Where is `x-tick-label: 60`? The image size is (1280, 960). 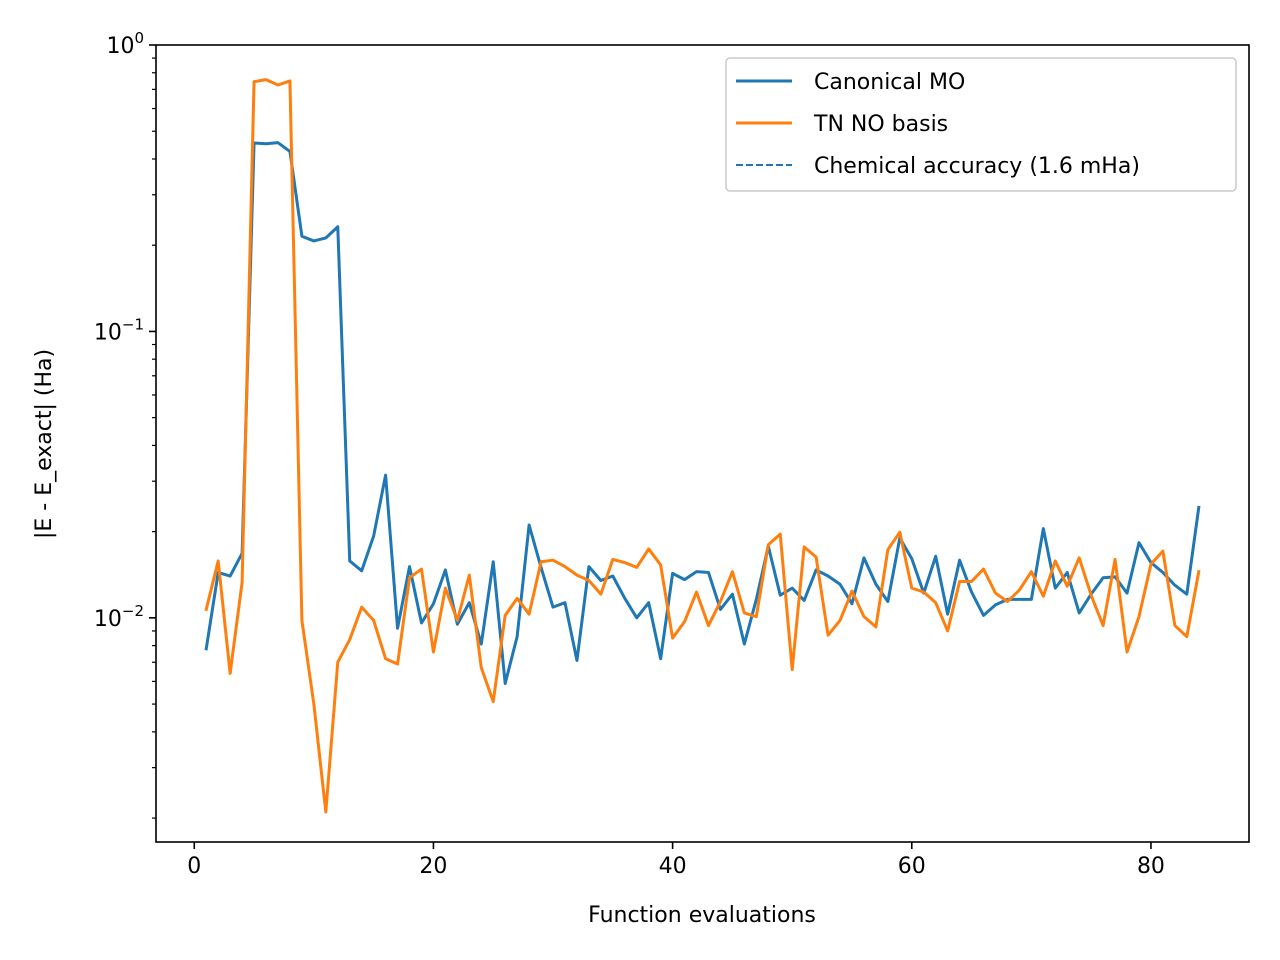 x-tick-label: 60 is located at coordinates (912, 866).